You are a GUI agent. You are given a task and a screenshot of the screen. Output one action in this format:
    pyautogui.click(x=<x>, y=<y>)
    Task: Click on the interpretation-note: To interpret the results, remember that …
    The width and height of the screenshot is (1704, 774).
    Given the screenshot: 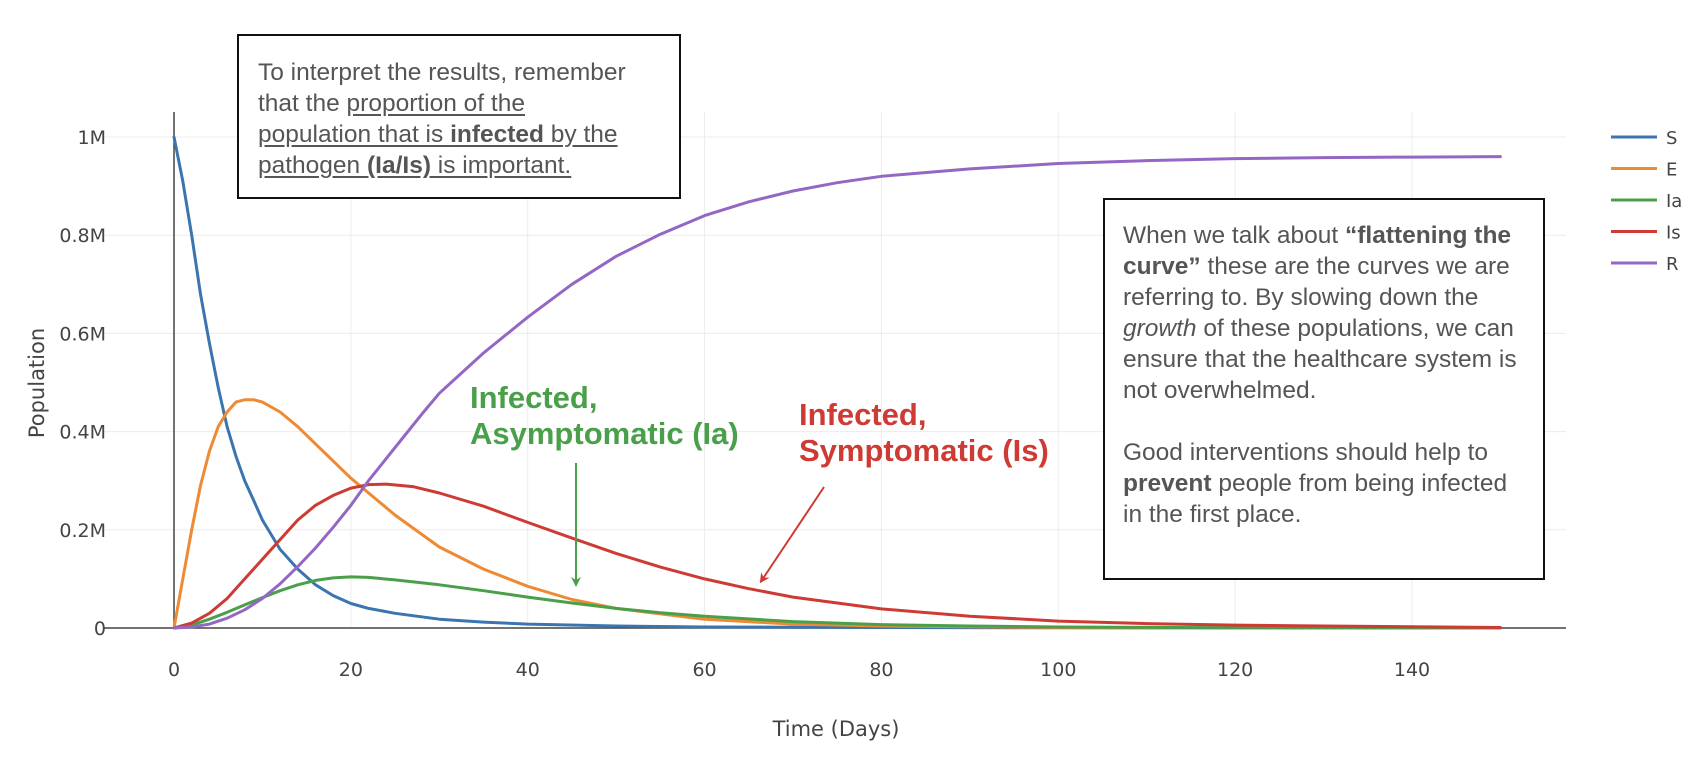 What is the action you would take?
    pyautogui.click(x=459, y=116)
    